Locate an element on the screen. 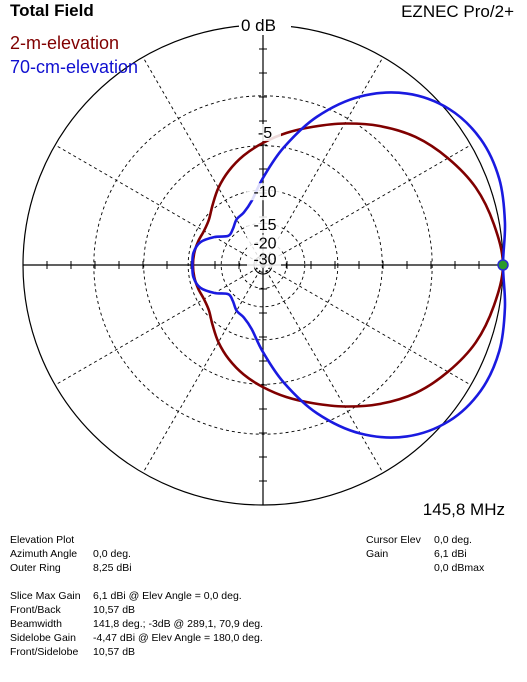  info-label: Outer Ring is located at coordinates (35, 568).